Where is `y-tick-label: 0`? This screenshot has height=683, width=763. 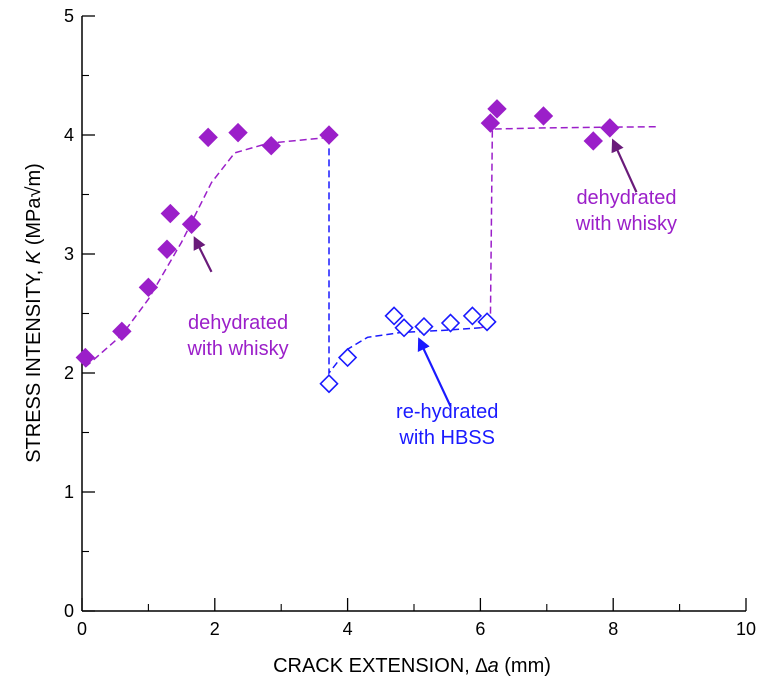 y-tick-label: 0 is located at coordinates (69, 611).